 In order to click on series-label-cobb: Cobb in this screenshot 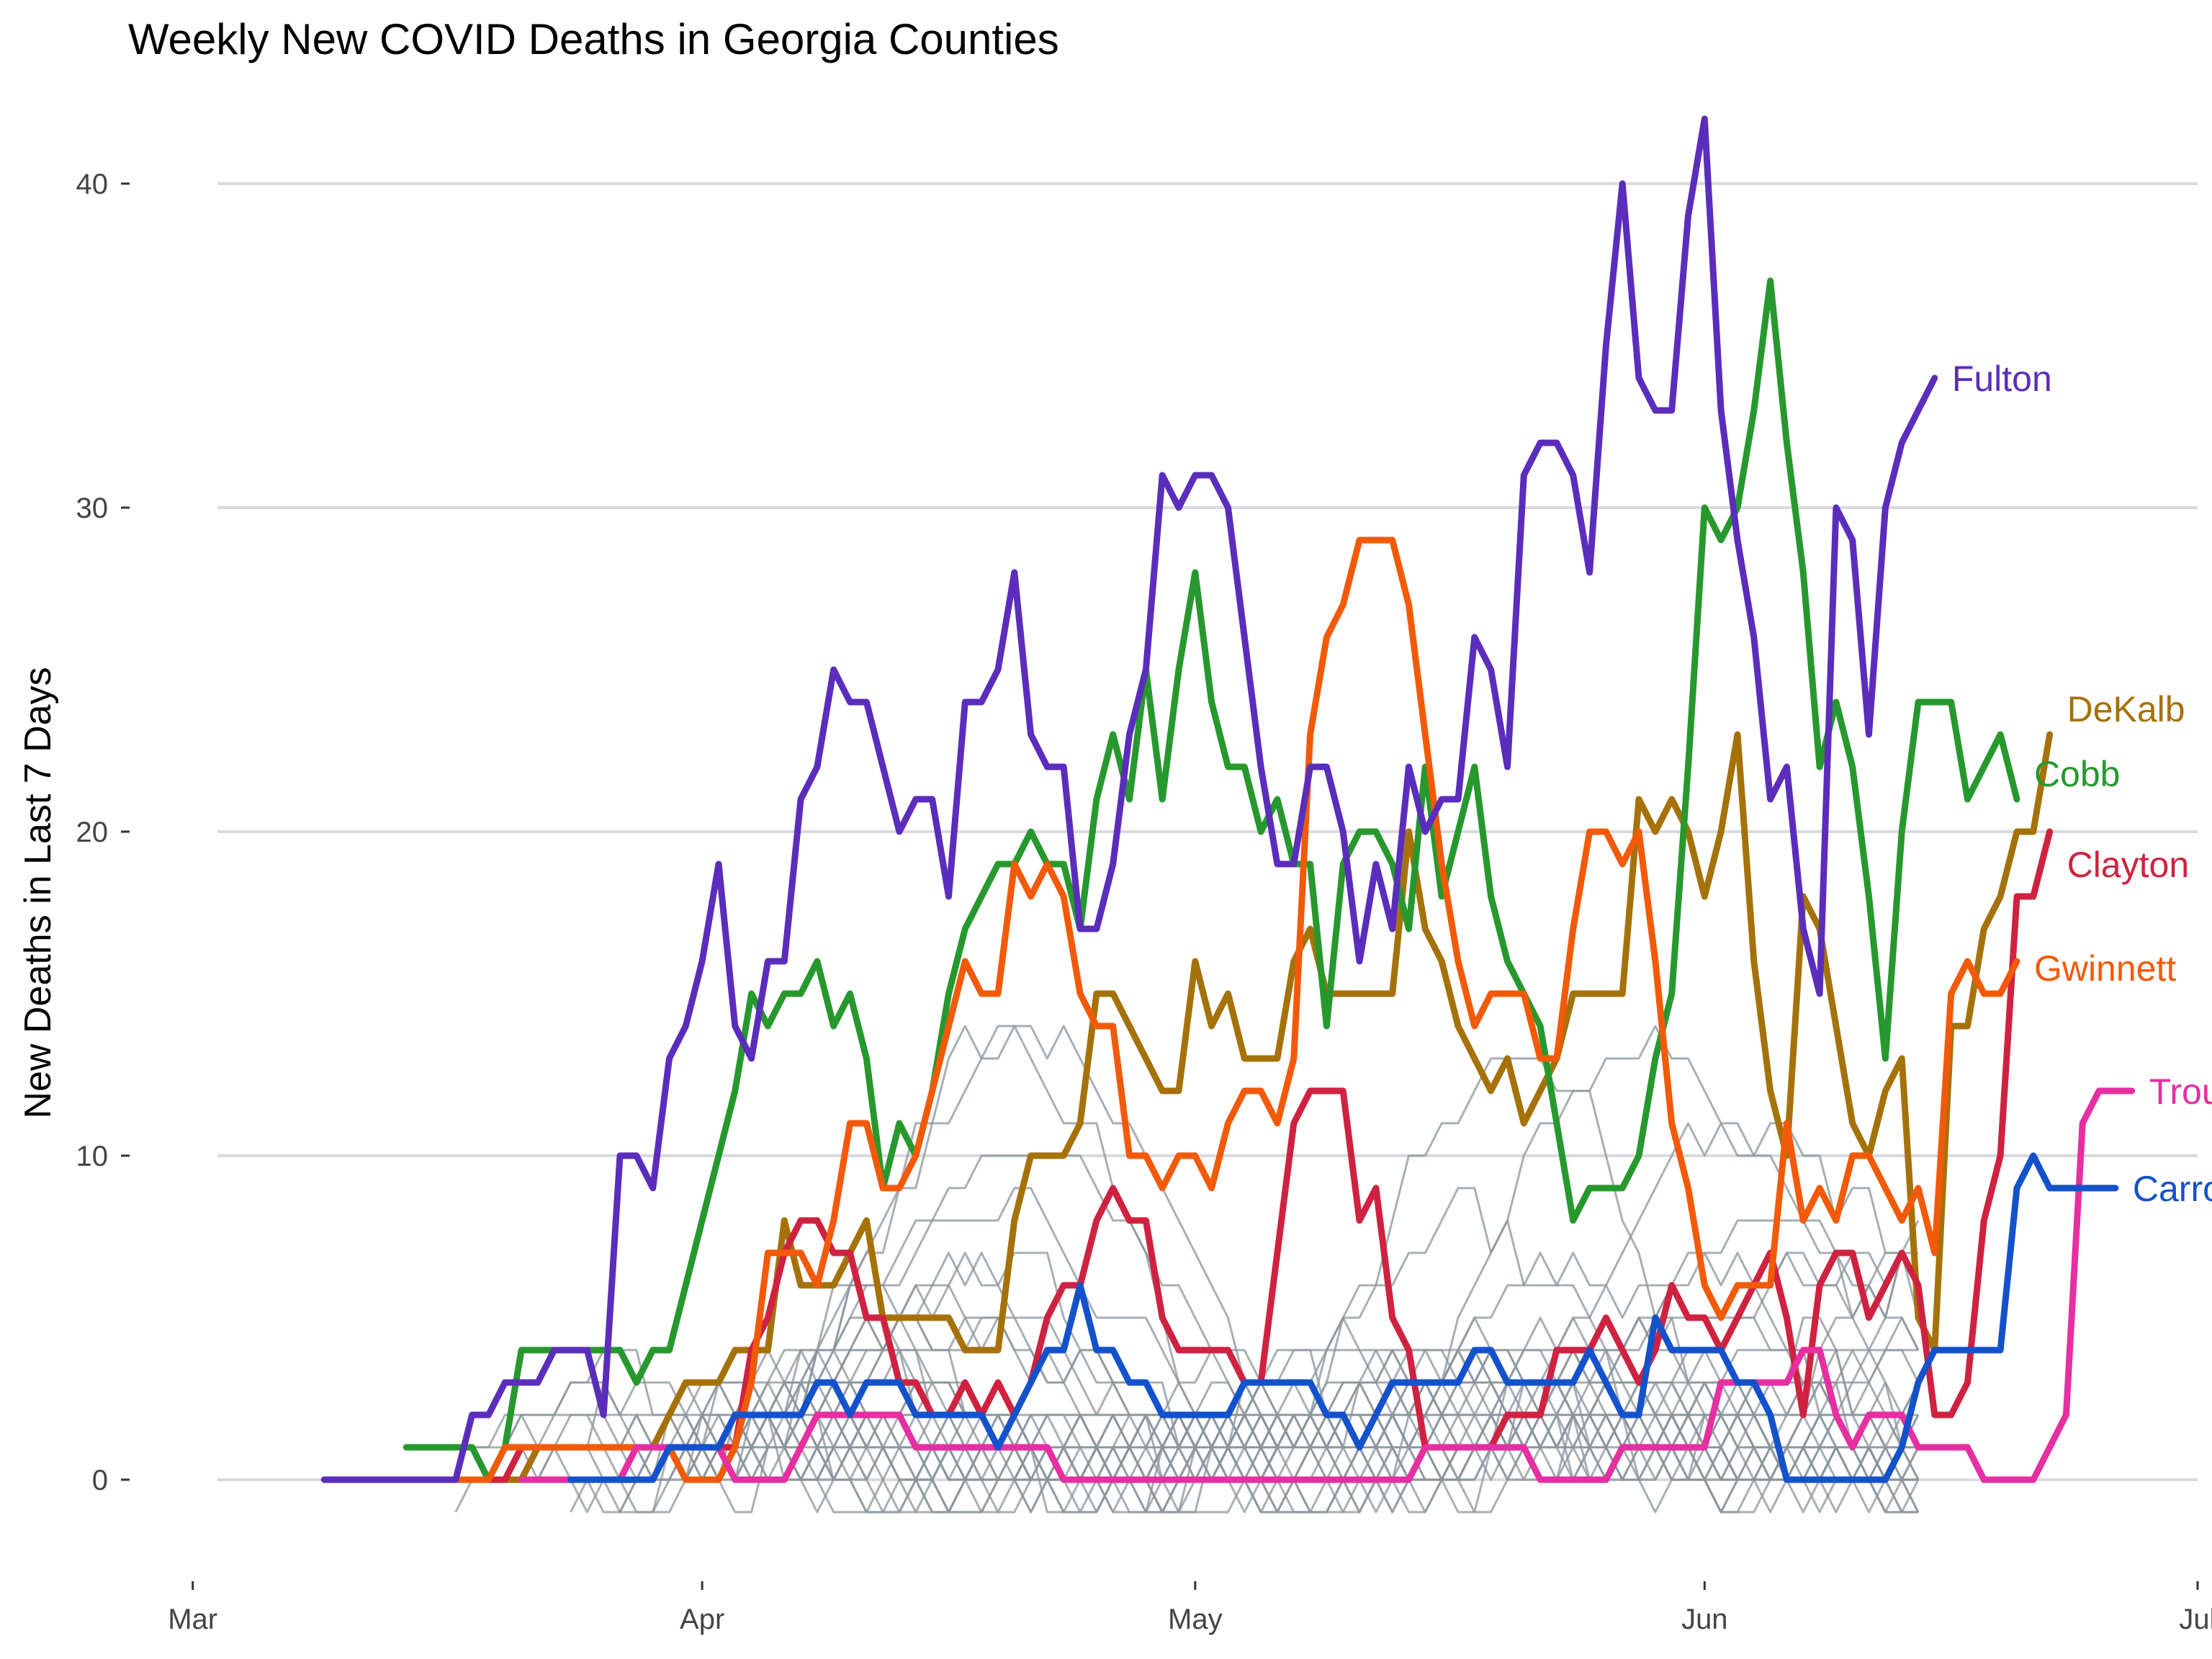, I will do `click(2077, 774)`.